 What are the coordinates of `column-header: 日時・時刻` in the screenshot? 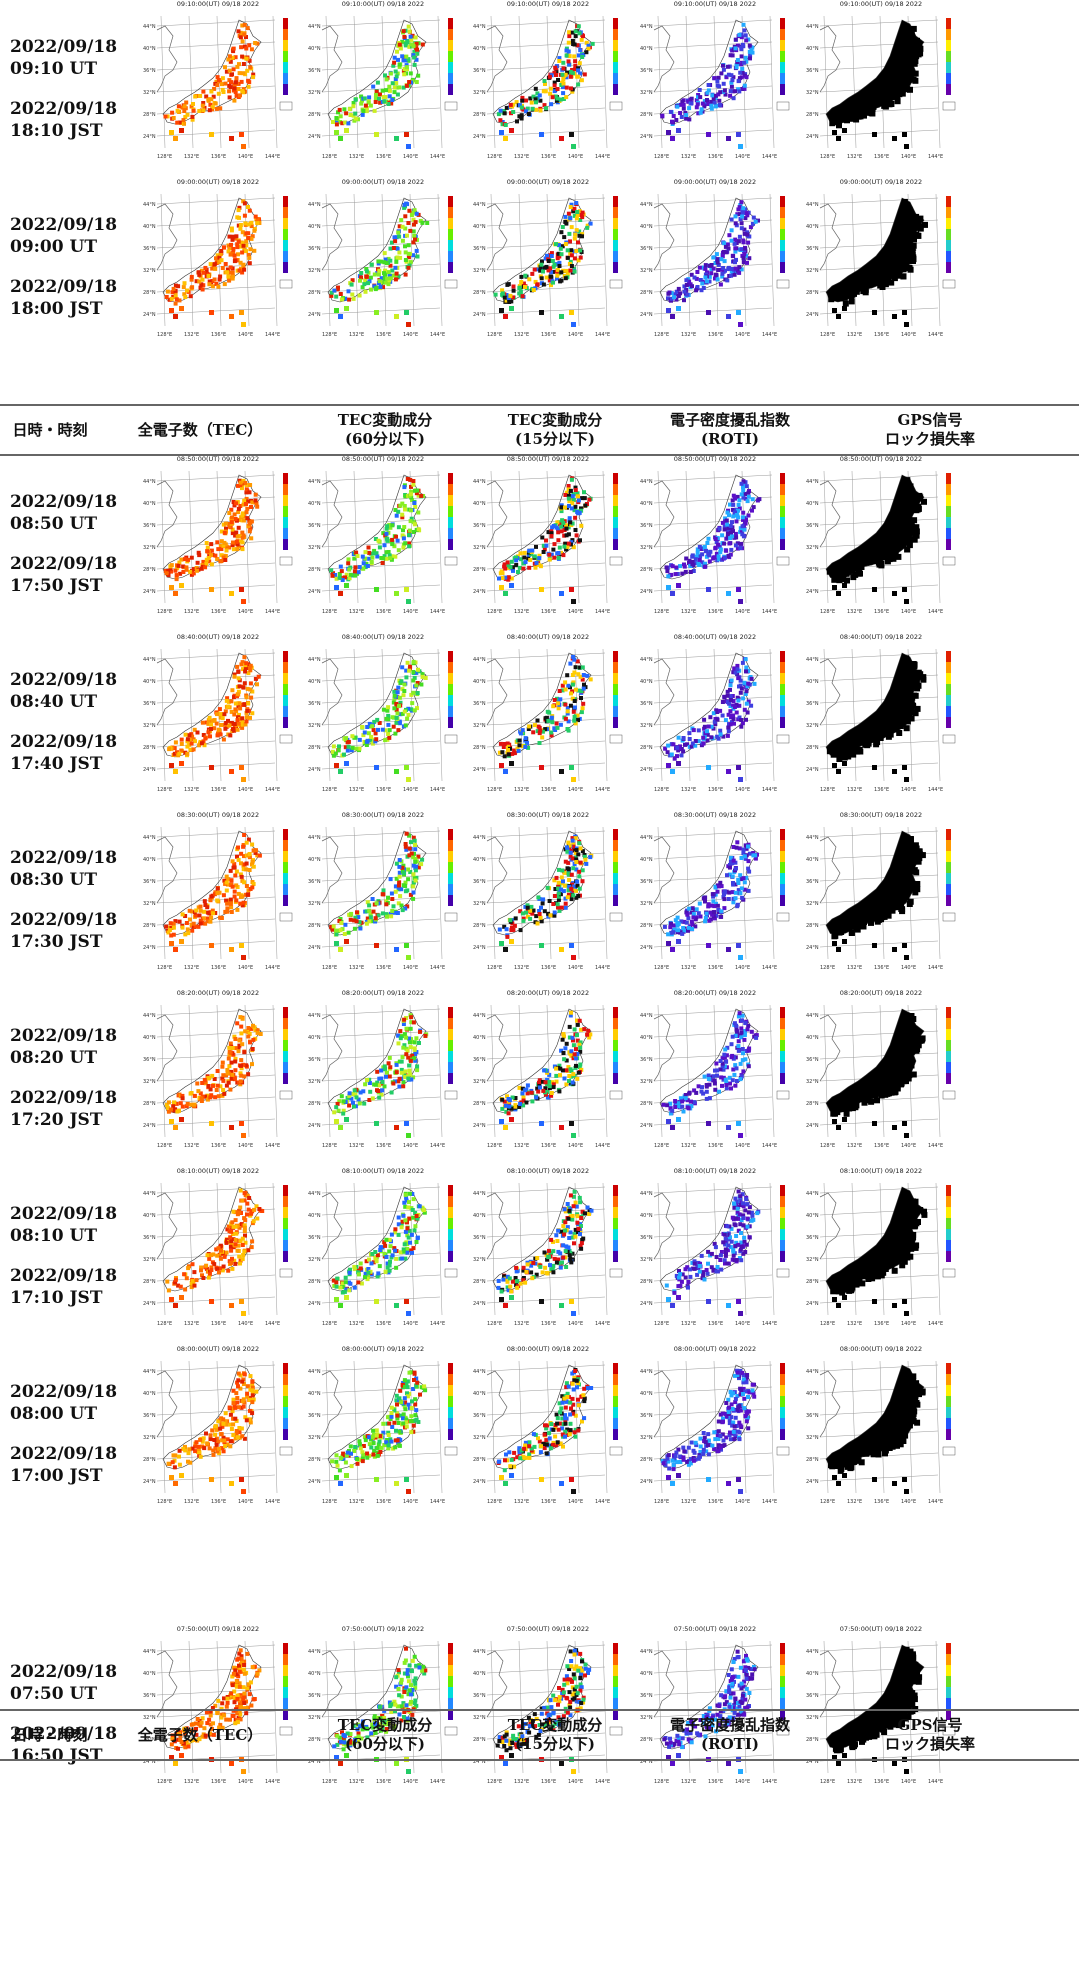 It's located at (50, 429).